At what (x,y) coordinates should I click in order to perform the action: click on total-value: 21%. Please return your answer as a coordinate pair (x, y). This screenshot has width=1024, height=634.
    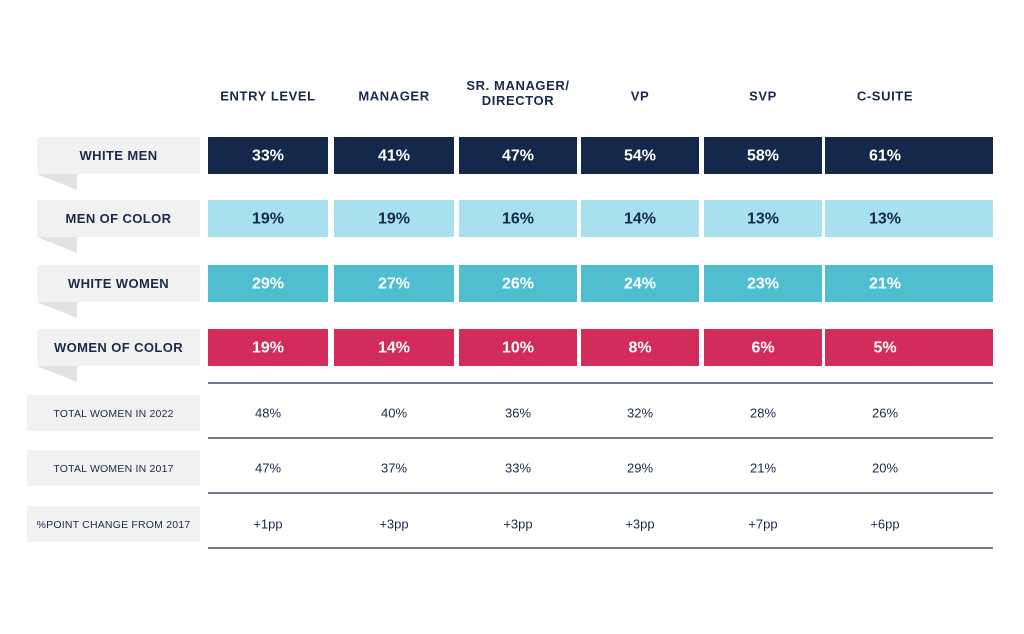
    Looking at the image, I should click on (763, 467).